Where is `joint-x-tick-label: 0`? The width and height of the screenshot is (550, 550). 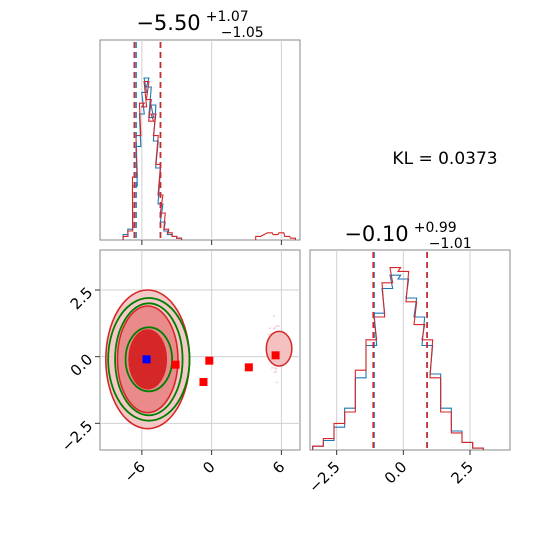 joint-x-tick-label: 0 is located at coordinates (208, 467).